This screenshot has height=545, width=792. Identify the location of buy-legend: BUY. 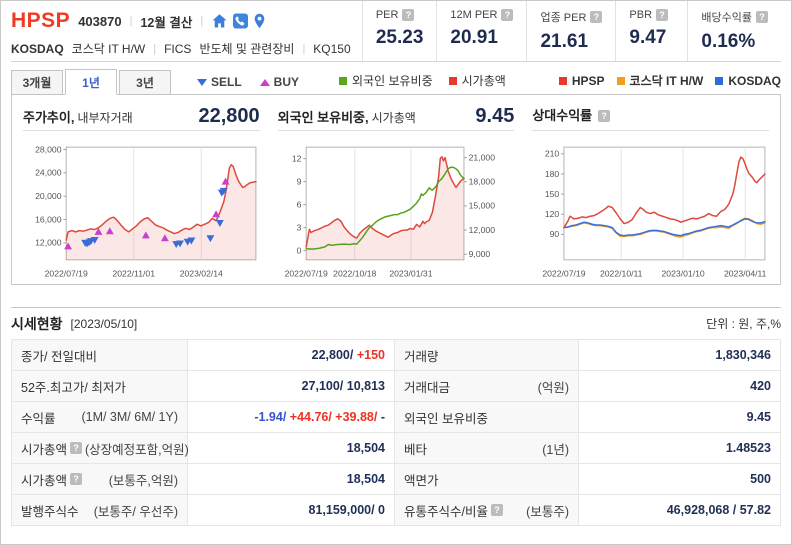
(279, 82).